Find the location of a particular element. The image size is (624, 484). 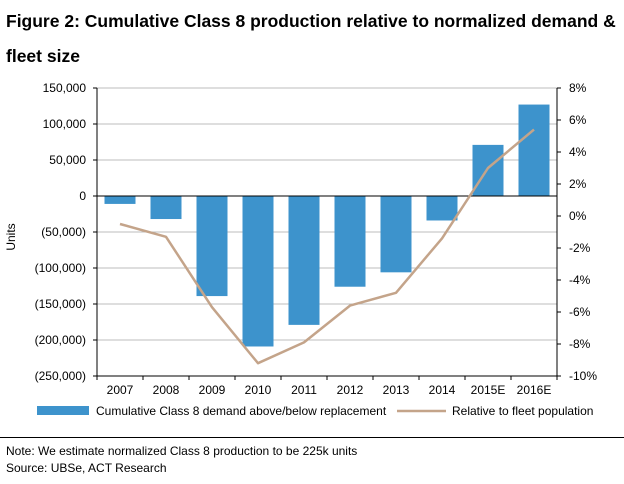

x-tick-label: 2010 is located at coordinates (258, 390).